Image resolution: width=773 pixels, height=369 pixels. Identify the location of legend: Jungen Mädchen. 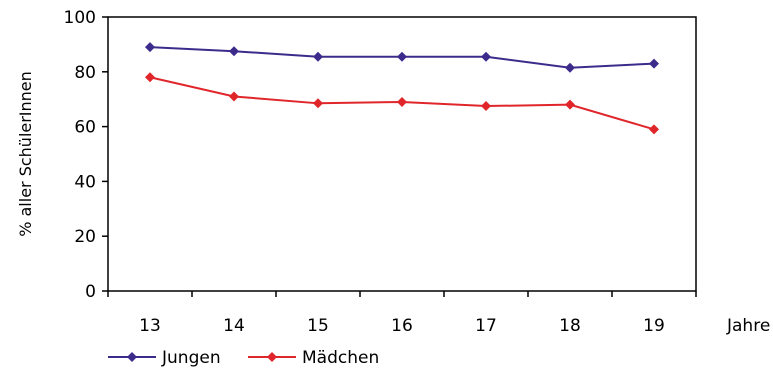
(243, 358).